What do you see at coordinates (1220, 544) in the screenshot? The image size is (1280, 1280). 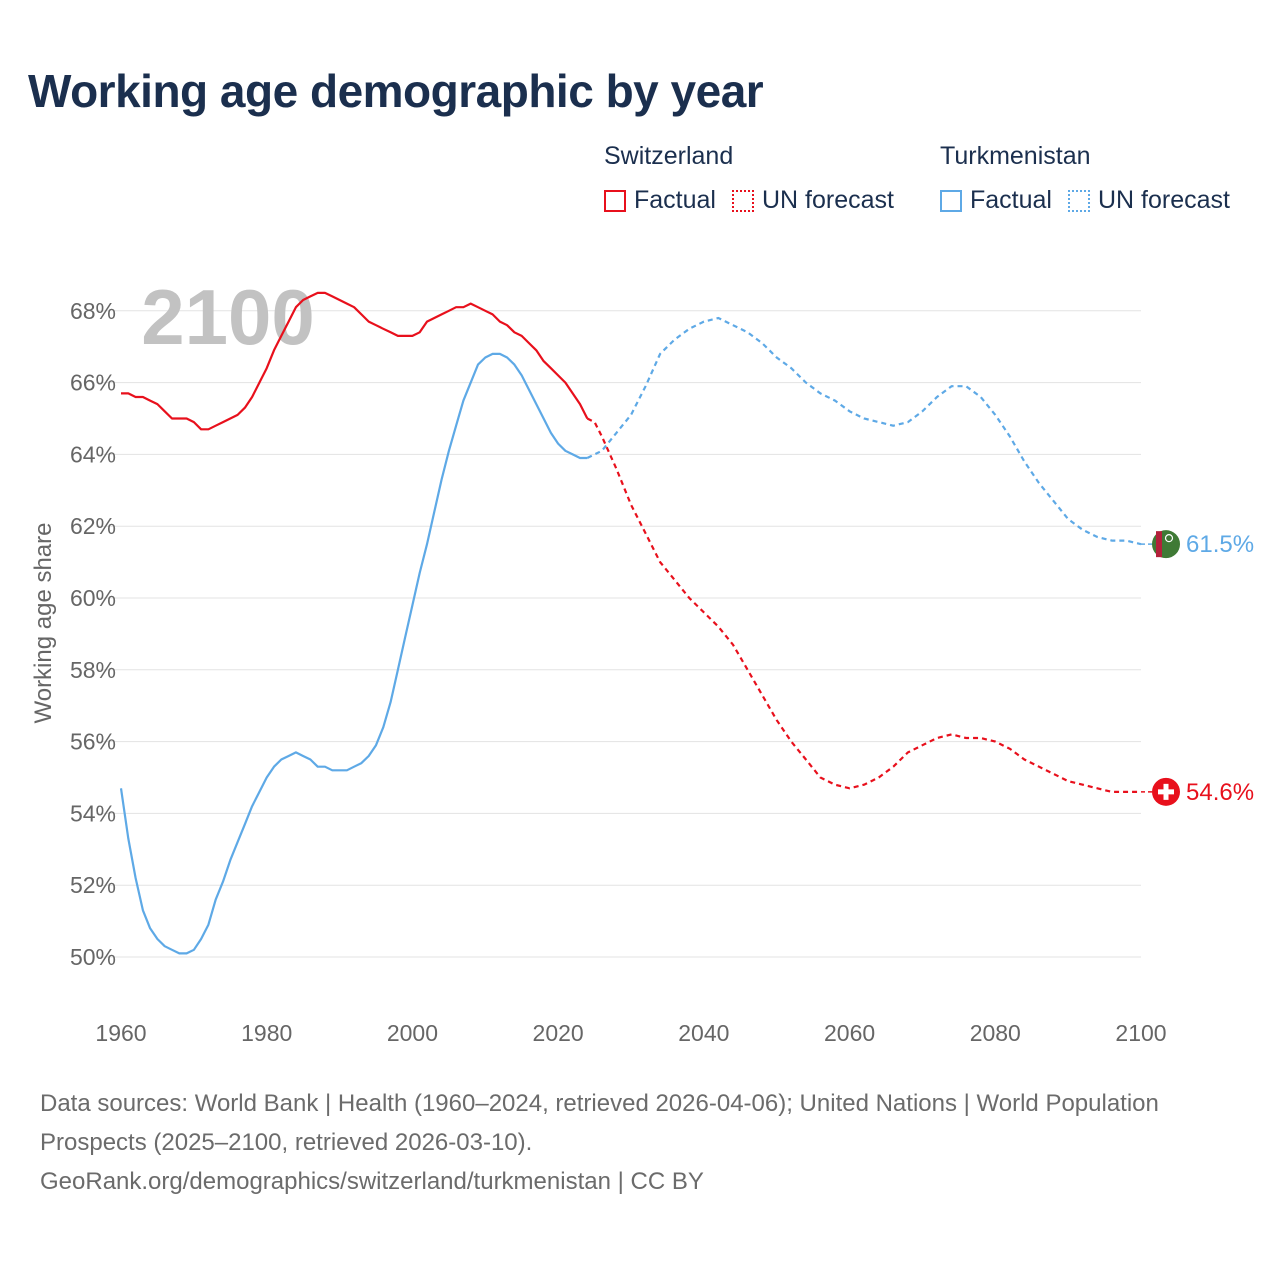 I see `turkmenistan-end-value-label: 61.5%` at bounding box center [1220, 544].